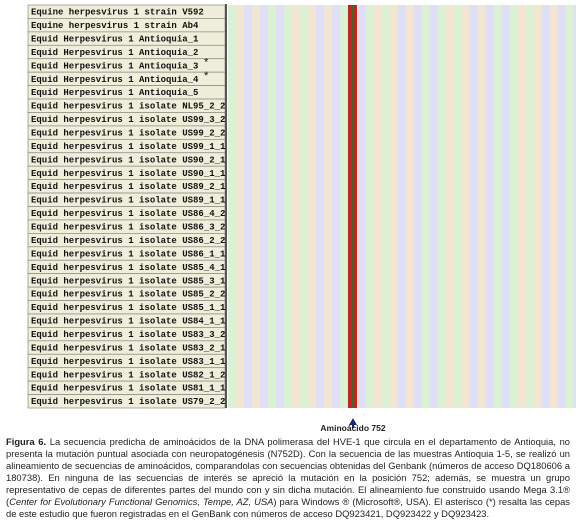  Describe the element at coordinates (128, 133) in the screenshot. I see `sequence-name: Equid herpesvirus 1 isolate US99_2_2` at that location.